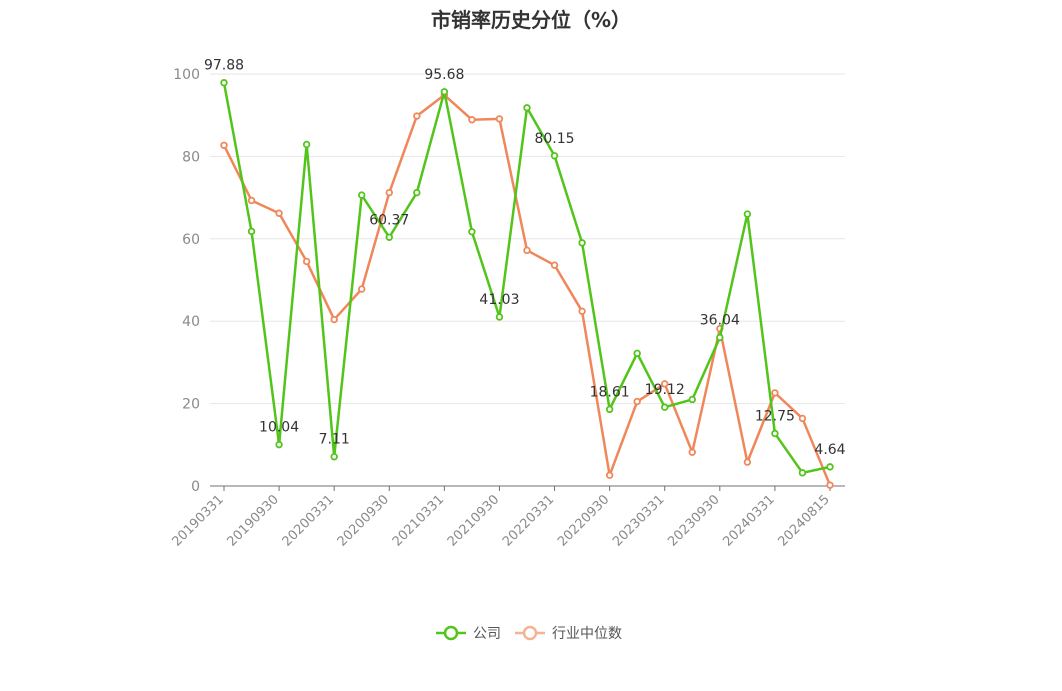 This screenshot has height=691, width=1062. What do you see at coordinates (499, 300) in the screenshot?
I see `data-label: 41.03` at bounding box center [499, 300].